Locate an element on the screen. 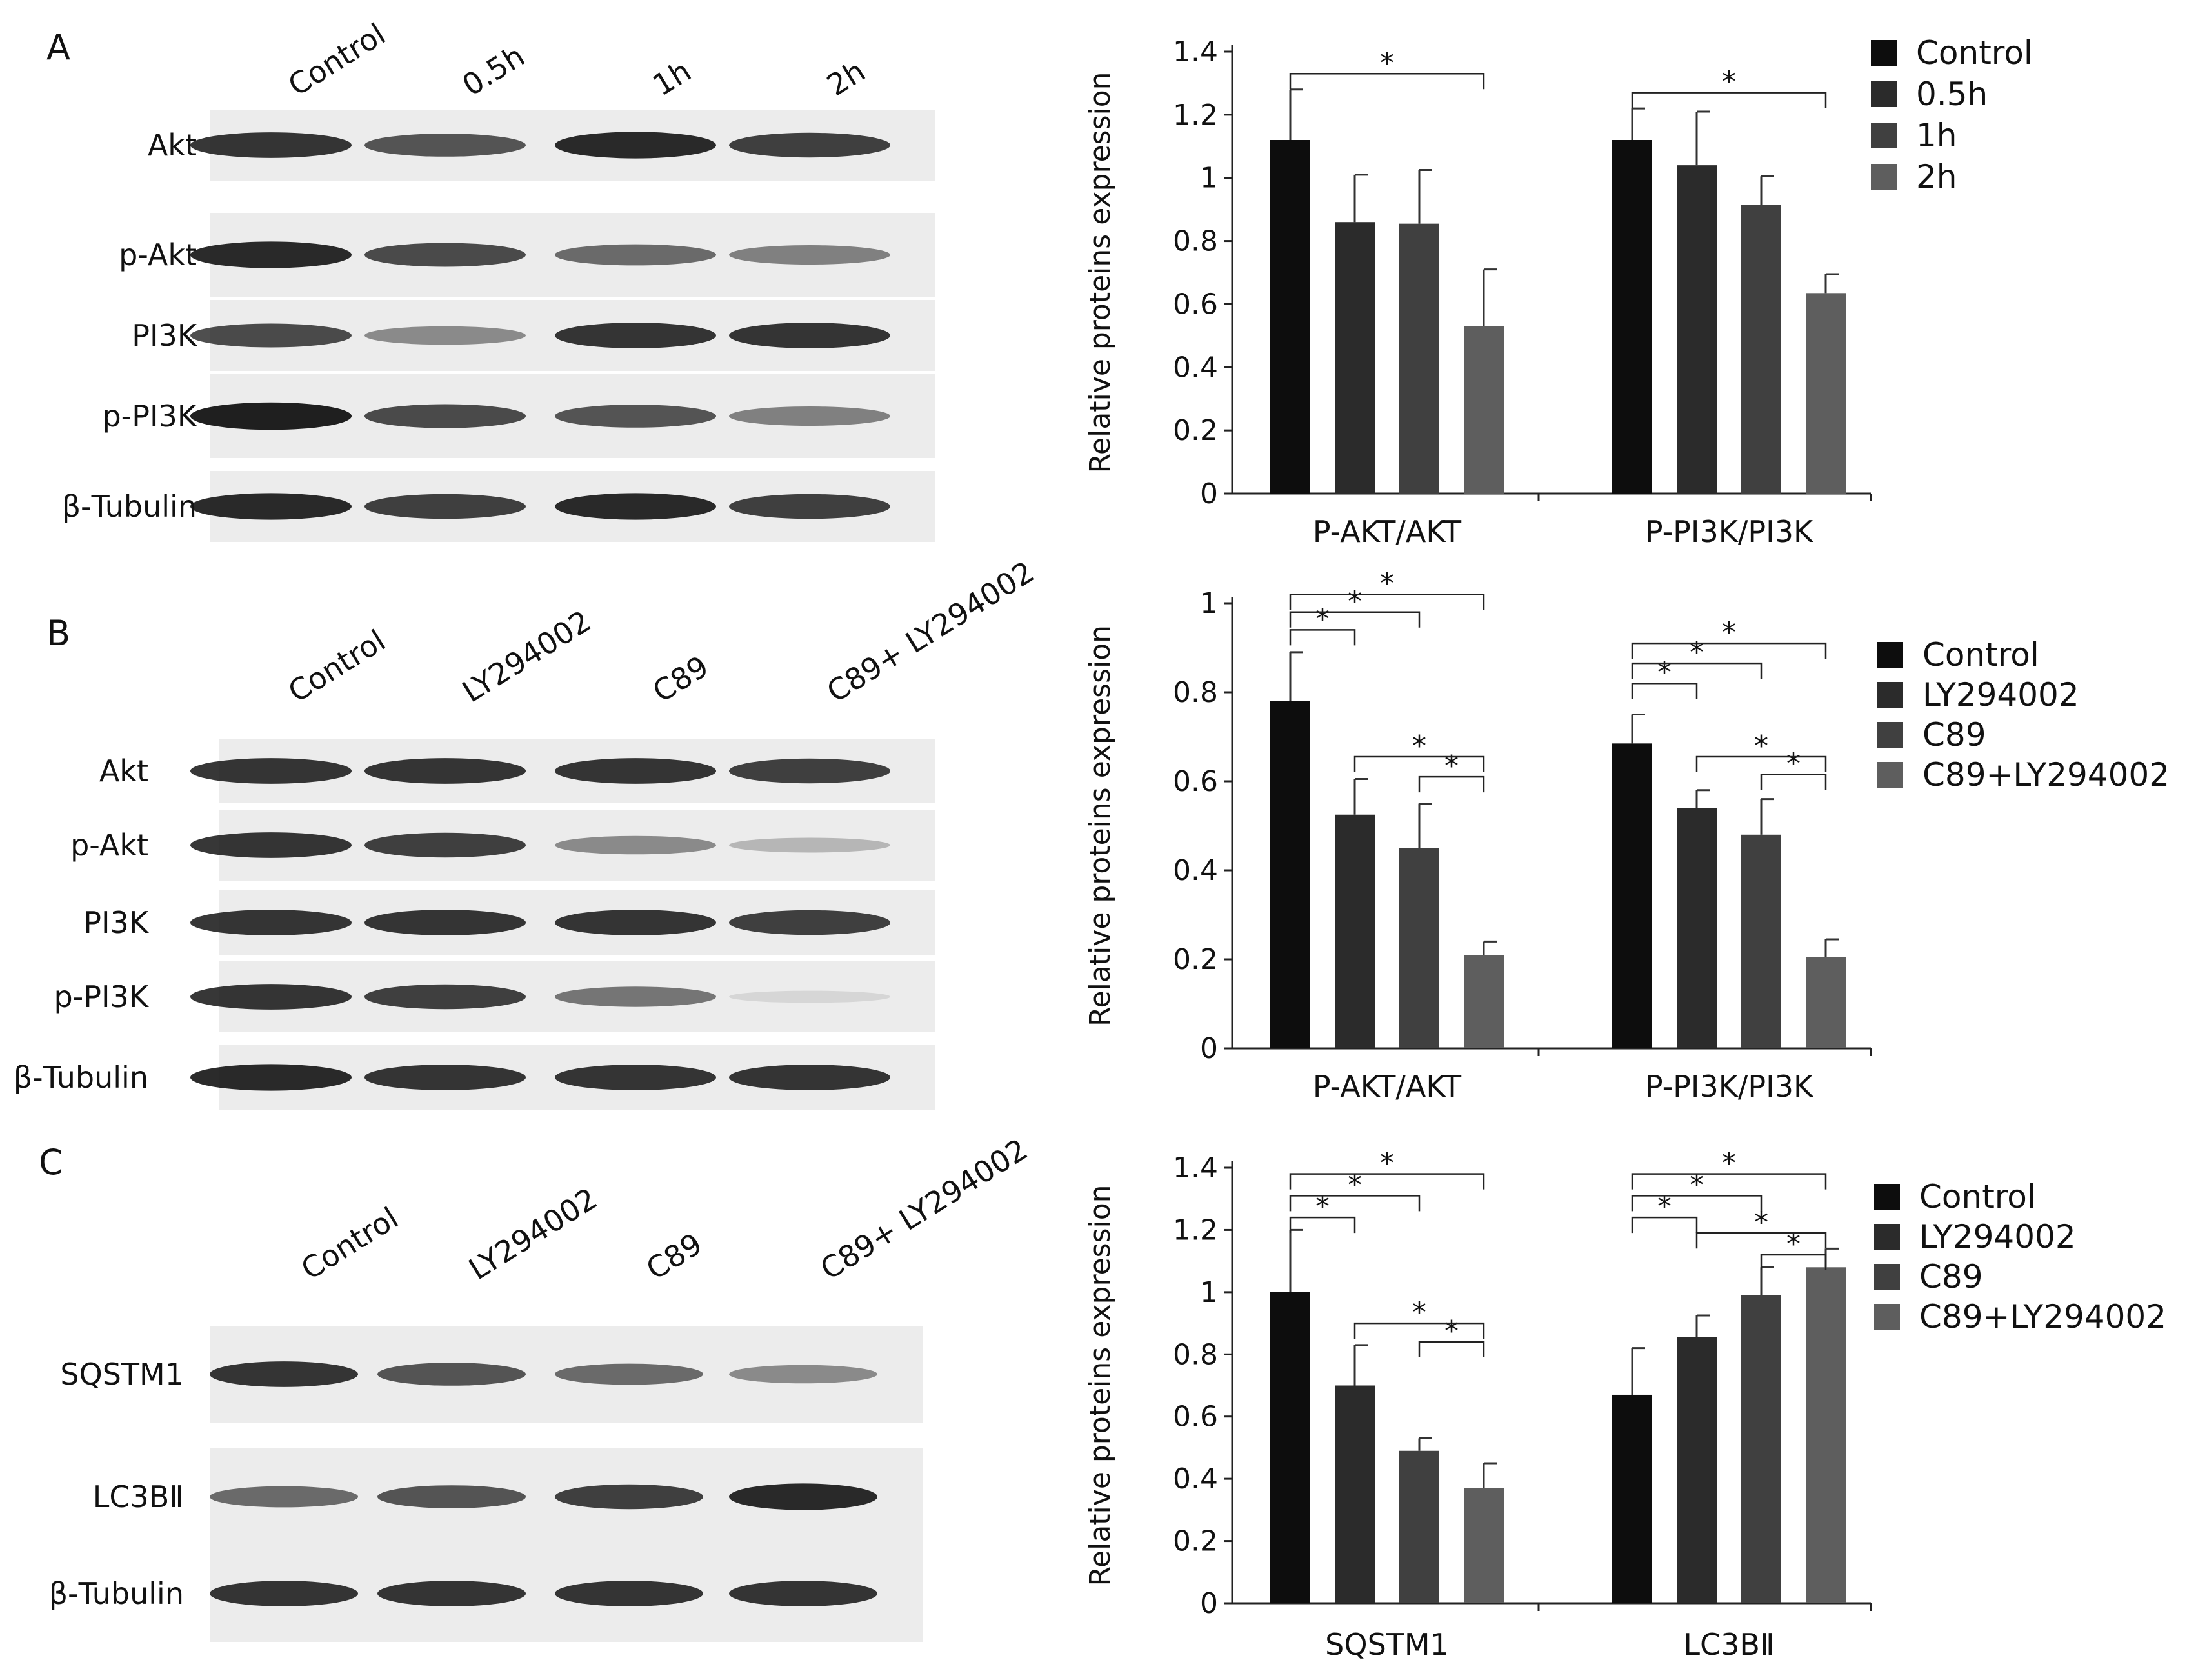 The width and height of the screenshot is (2187, 1680). panel-letter-c: C is located at coordinates (51, 1162).